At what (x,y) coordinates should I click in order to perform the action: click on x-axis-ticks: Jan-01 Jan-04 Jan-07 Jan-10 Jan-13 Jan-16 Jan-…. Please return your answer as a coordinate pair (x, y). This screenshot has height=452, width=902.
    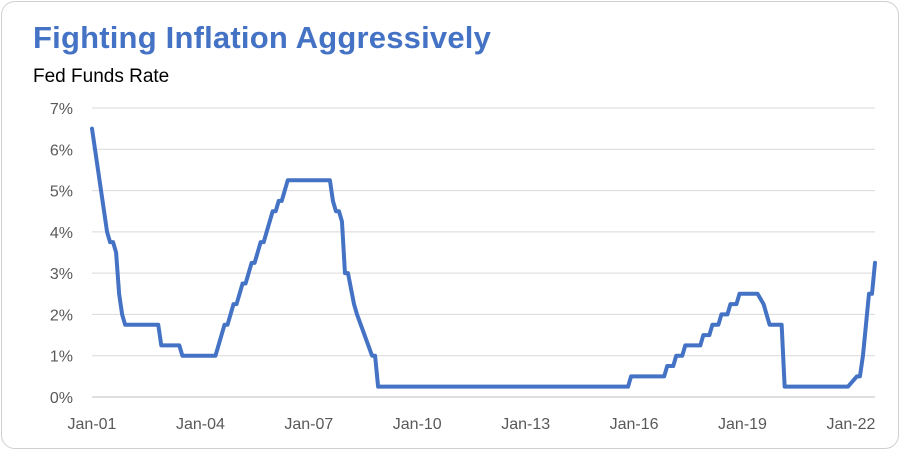
    Looking at the image, I should click on (472, 424).